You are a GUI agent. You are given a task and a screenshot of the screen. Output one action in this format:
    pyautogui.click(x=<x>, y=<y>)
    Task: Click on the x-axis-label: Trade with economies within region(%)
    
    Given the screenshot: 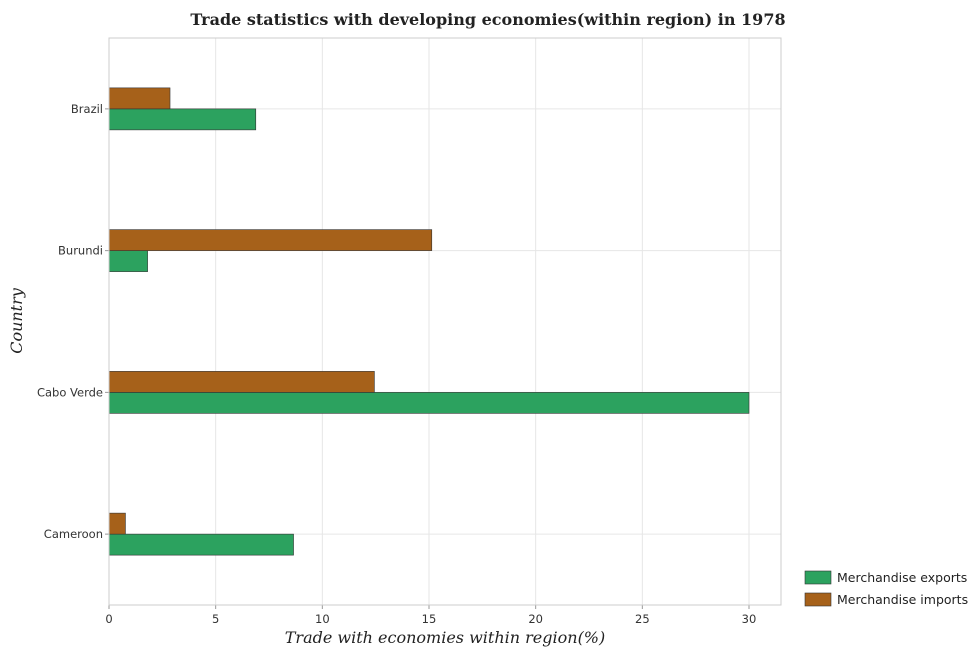 What is the action you would take?
    pyautogui.click(x=445, y=637)
    